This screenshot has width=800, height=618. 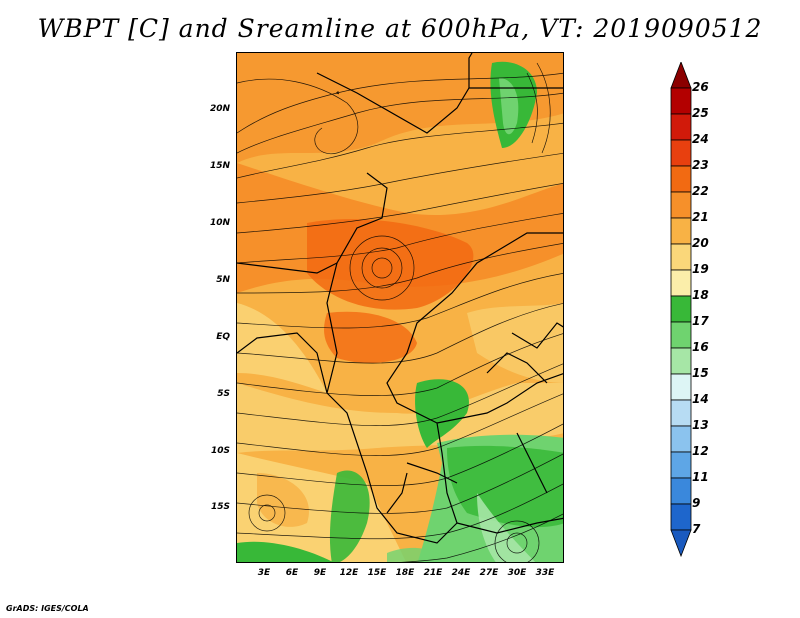 I want to click on lon-label-18e: 18E, so click(x=405, y=573).